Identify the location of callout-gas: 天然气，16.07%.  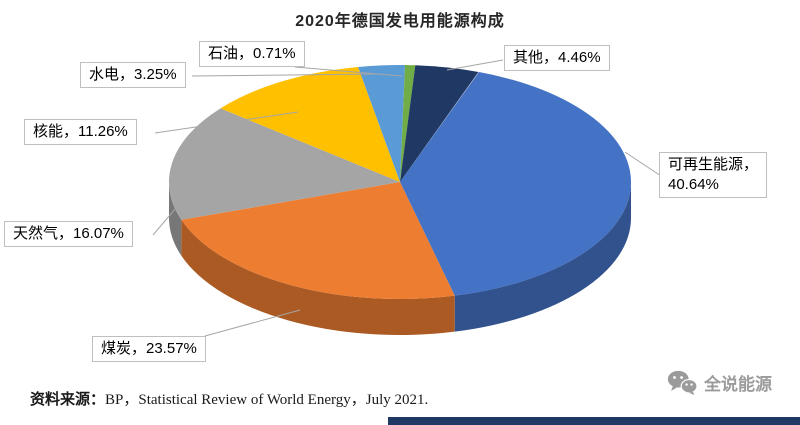
(68, 234).